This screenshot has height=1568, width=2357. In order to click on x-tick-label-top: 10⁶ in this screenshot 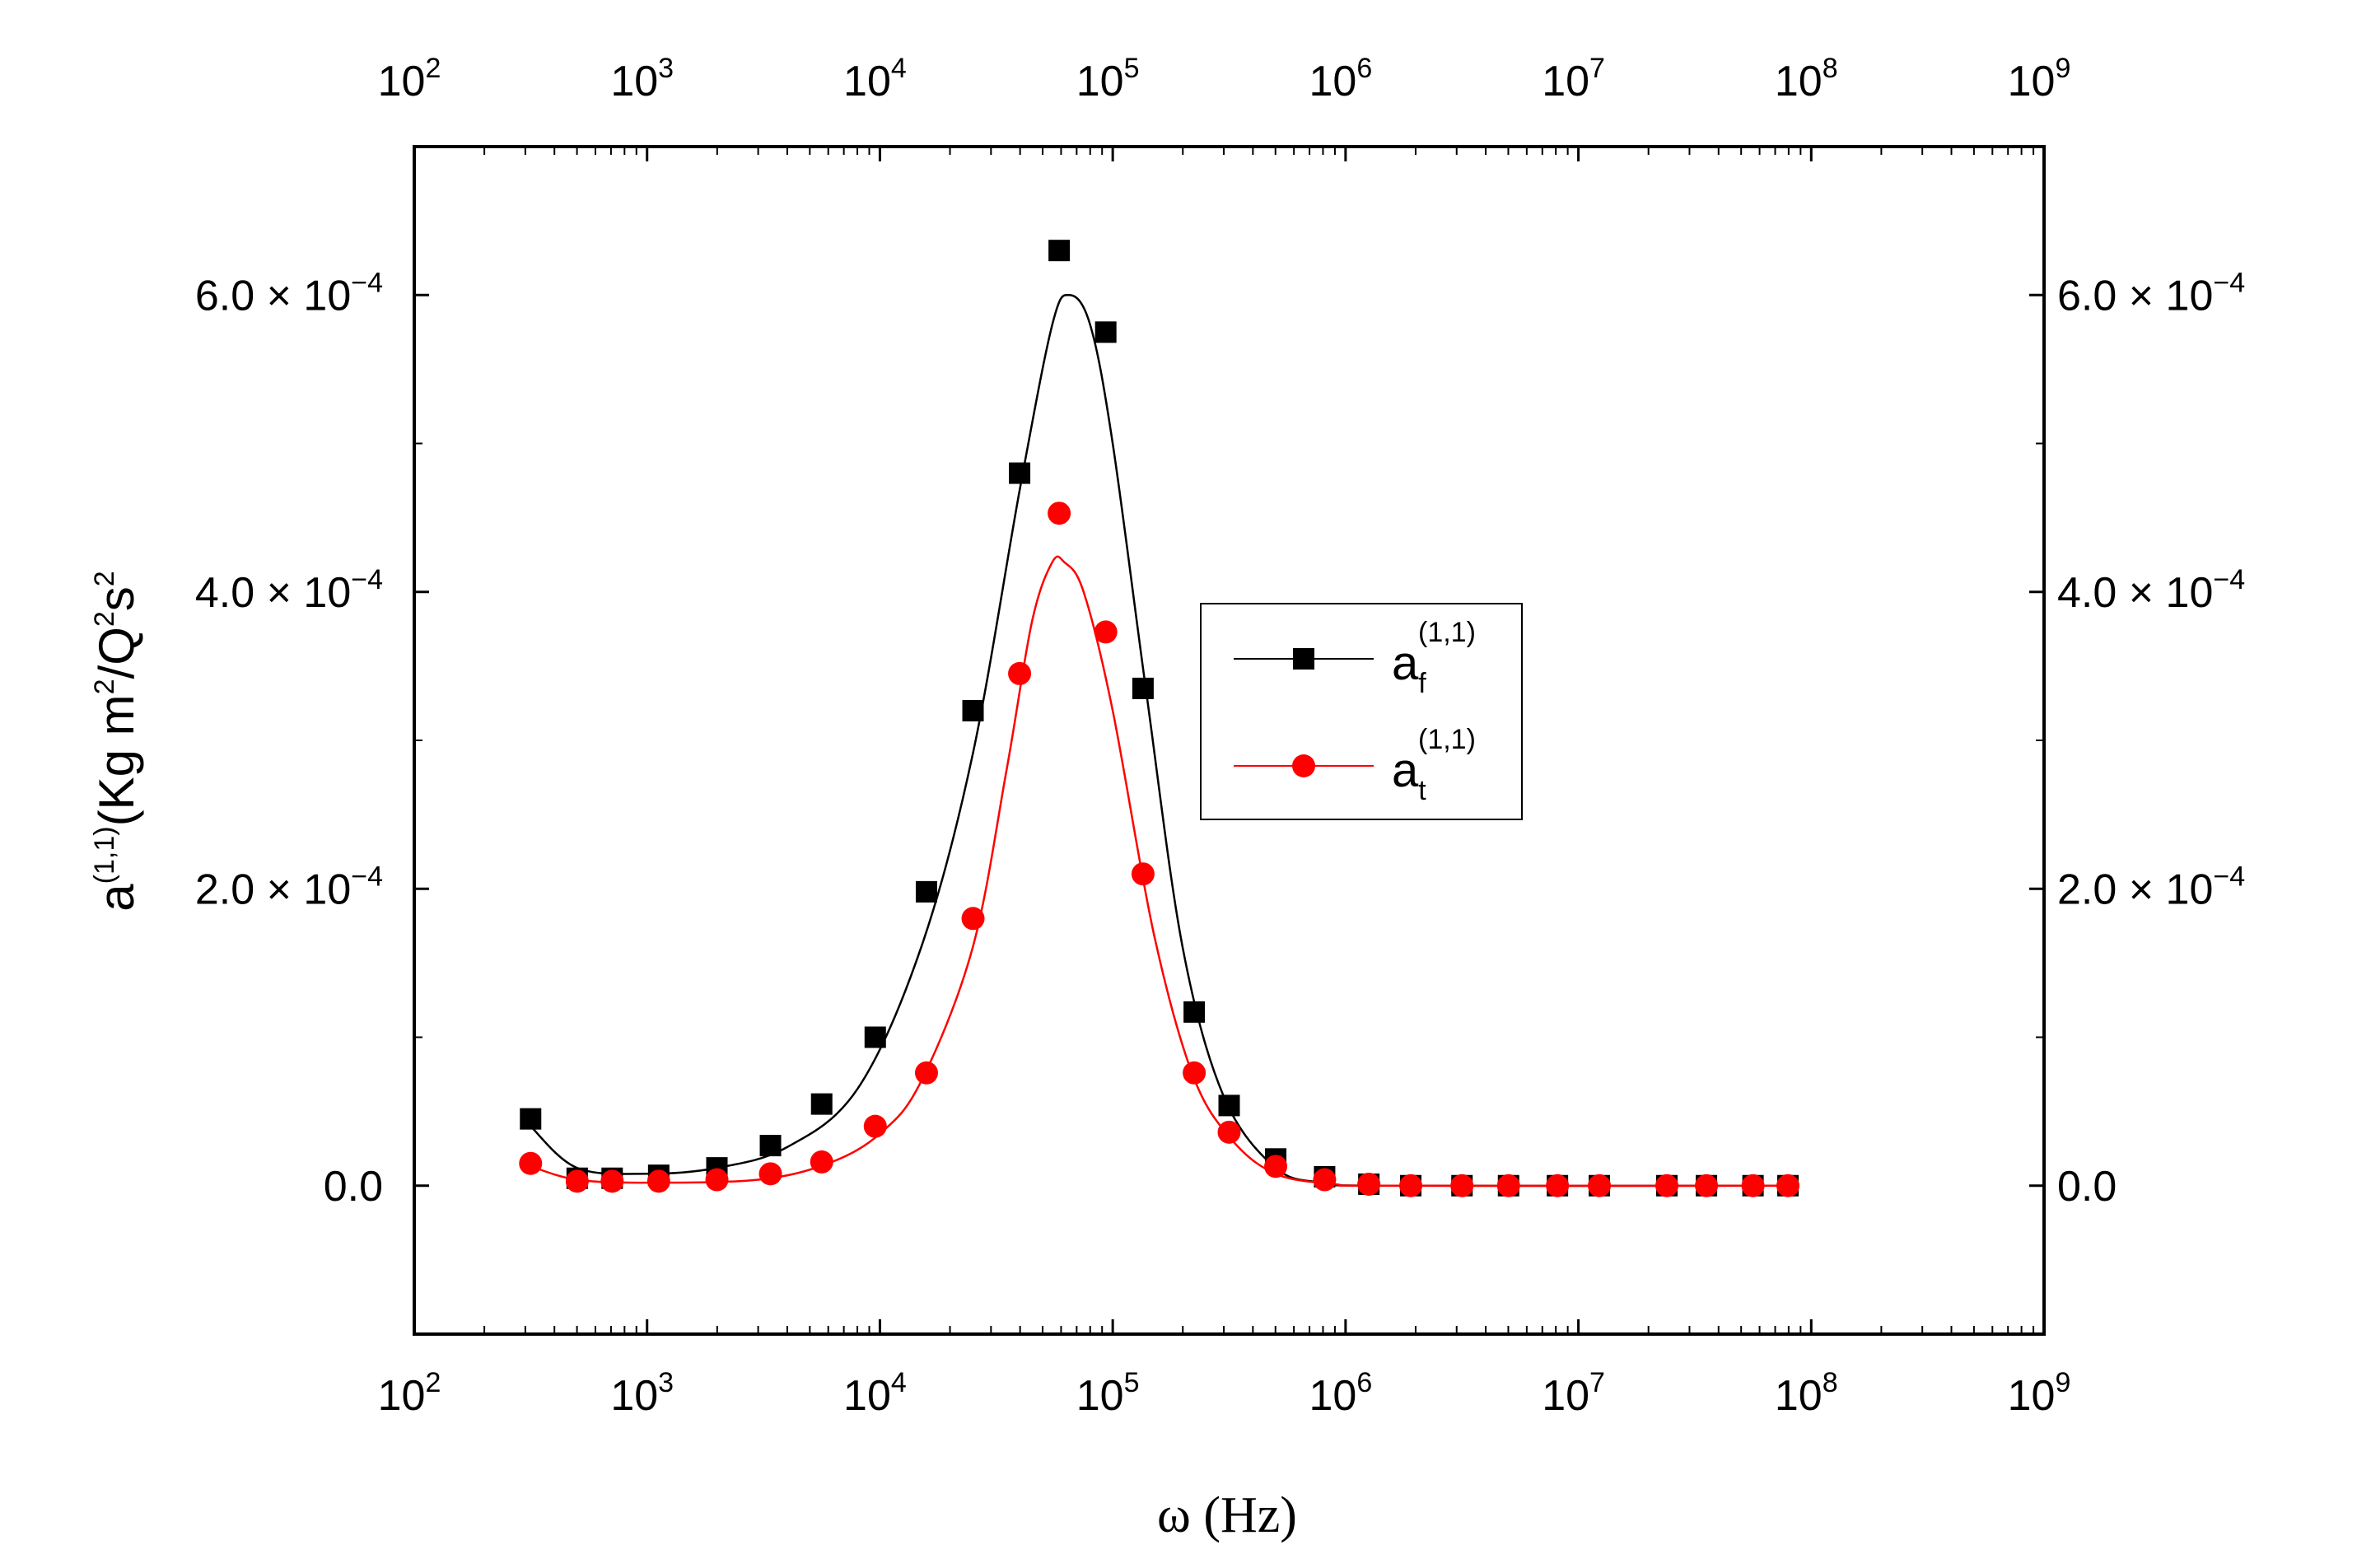, I will do `click(1341, 79)`.